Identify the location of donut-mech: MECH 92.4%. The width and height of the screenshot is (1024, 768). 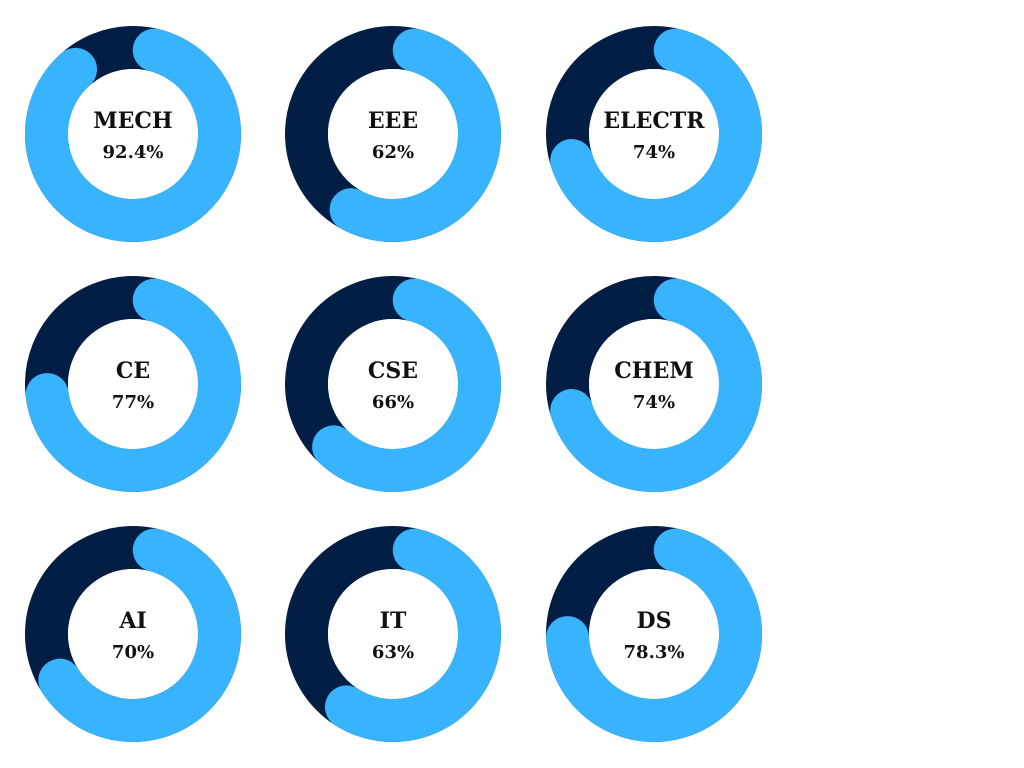
(133, 134).